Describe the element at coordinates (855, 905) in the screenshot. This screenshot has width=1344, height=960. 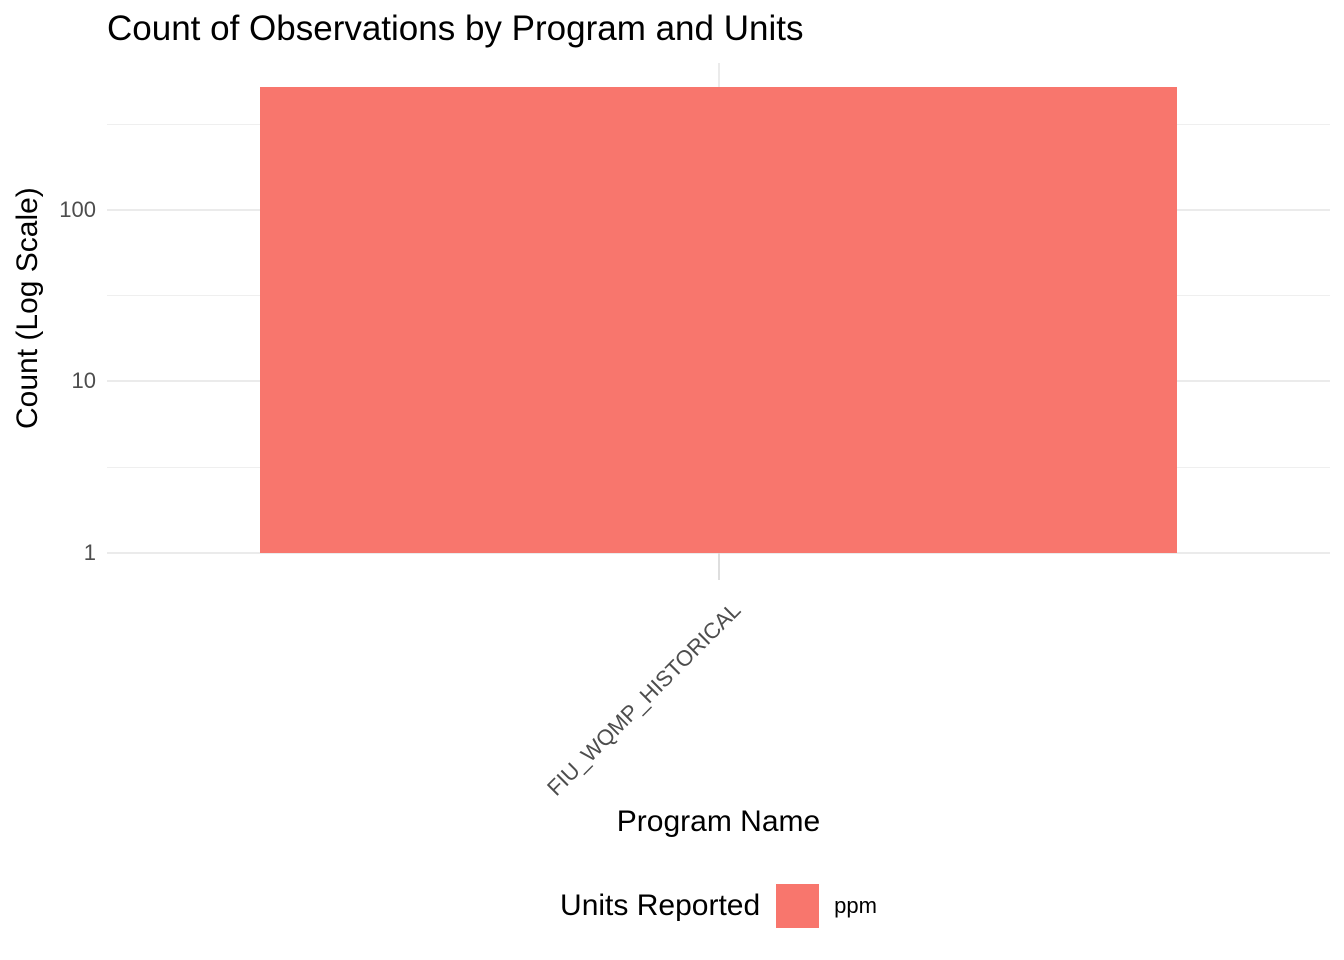
I see `legend-label-ppm: ppm` at that location.